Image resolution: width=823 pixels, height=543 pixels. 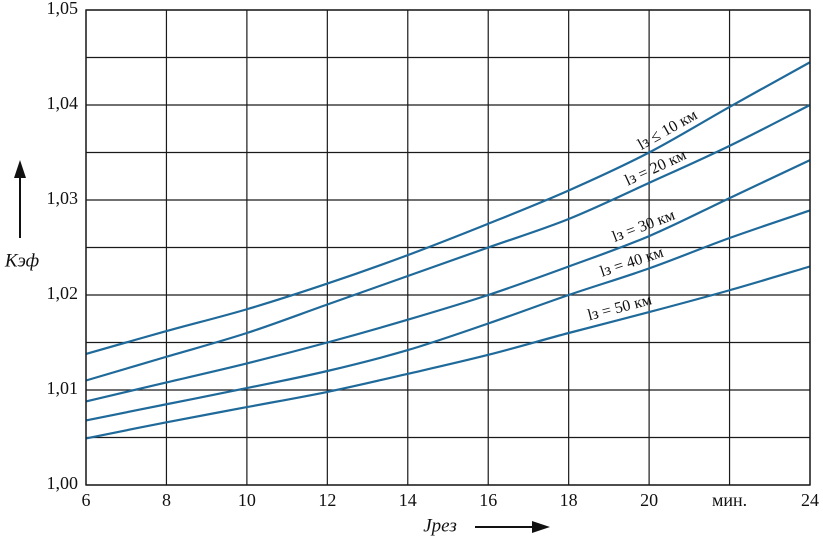 What do you see at coordinates (20, 169) in the screenshot?
I see `y-arrow-head` at bounding box center [20, 169].